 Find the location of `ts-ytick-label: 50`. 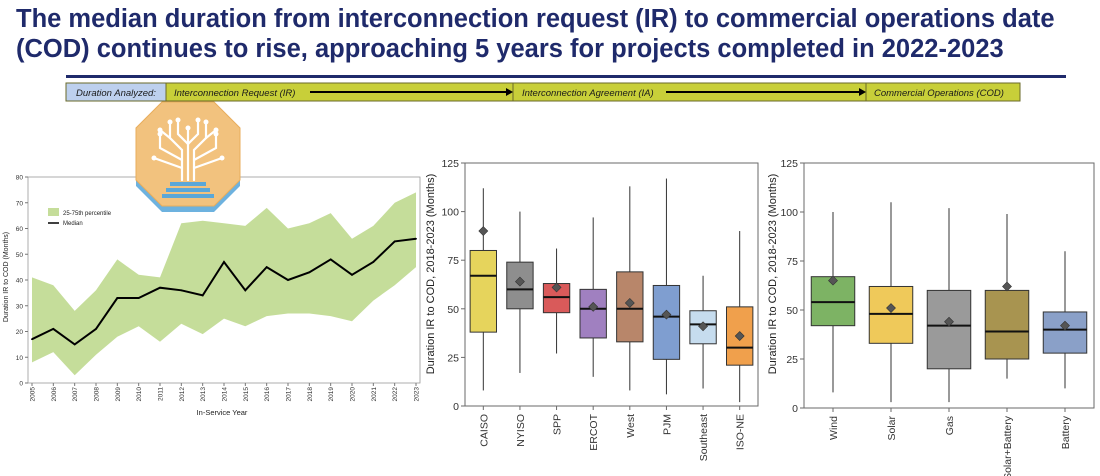

ts-ytick-label: 50 is located at coordinates (20, 255).